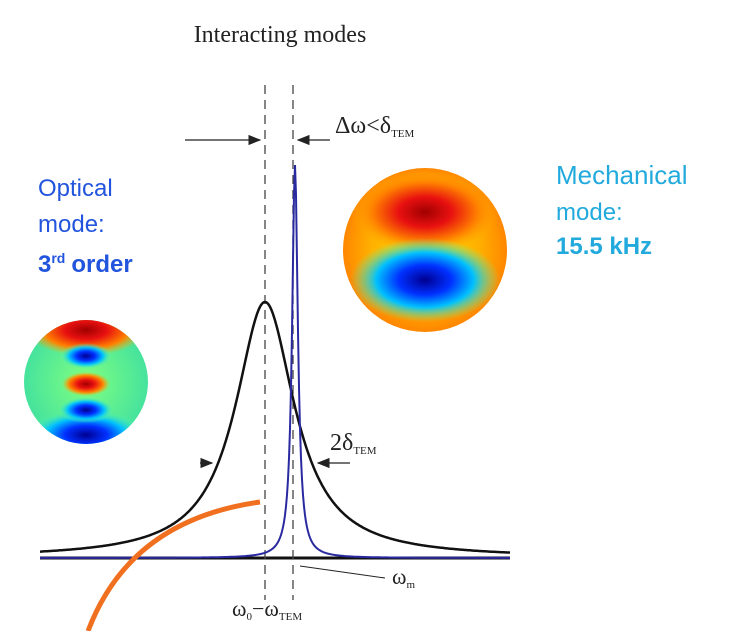 The height and width of the screenshot is (631, 750). What do you see at coordinates (410, 585) in the screenshot?
I see `label-sub: m` at bounding box center [410, 585].